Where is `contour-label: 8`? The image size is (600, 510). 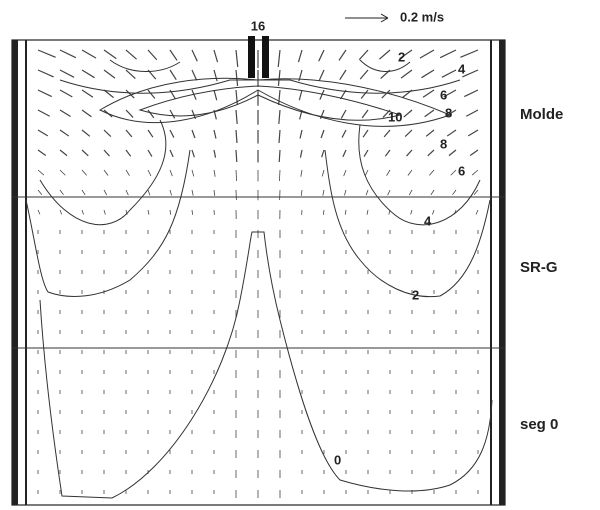
contour-label: 8 is located at coordinates (448, 112).